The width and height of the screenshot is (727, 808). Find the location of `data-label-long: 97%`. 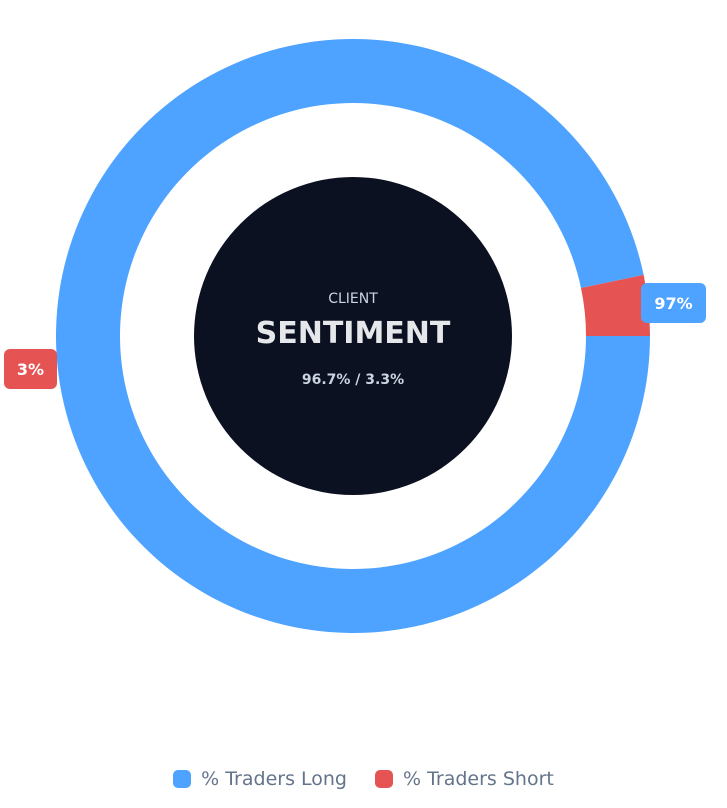

data-label-long: 97% is located at coordinates (673, 303).